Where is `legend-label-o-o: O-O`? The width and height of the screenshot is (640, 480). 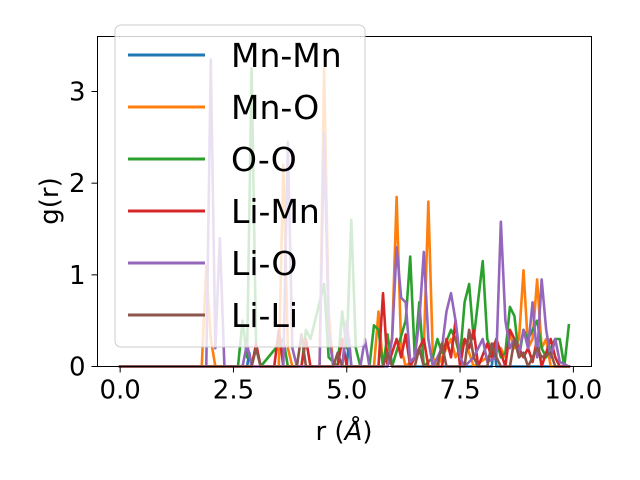
legend-label-o-o: O-O is located at coordinates (264, 159).